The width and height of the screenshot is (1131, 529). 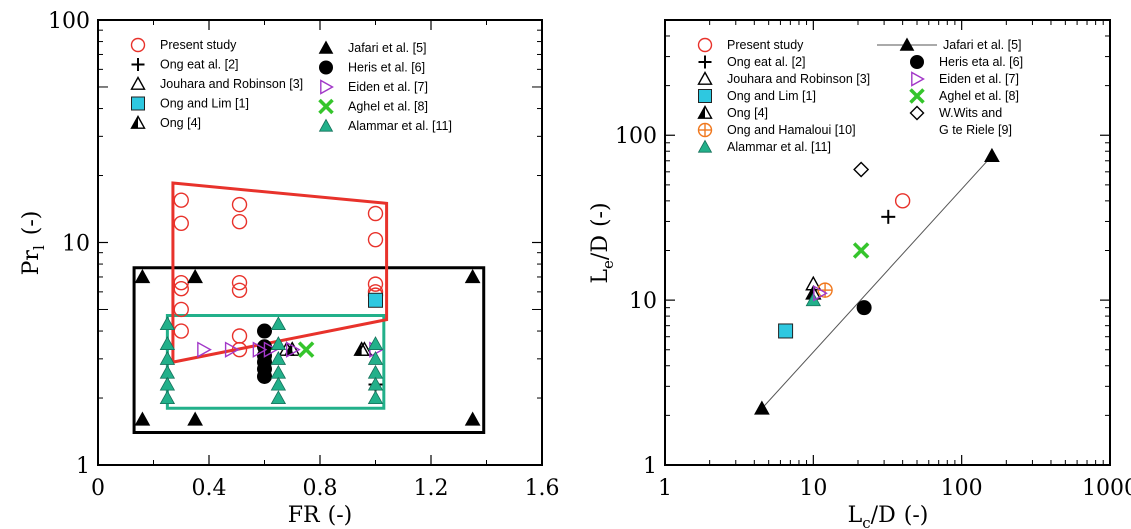 I want to click on legend-item: Heris et al. [6], so click(x=372, y=67).